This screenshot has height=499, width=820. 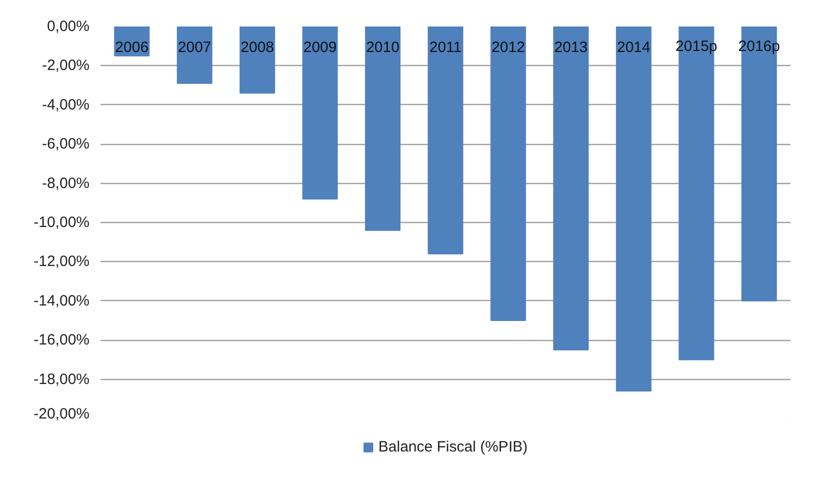 What do you see at coordinates (257, 47) in the screenshot?
I see `x-tick-label: 2008` at bounding box center [257, 47].